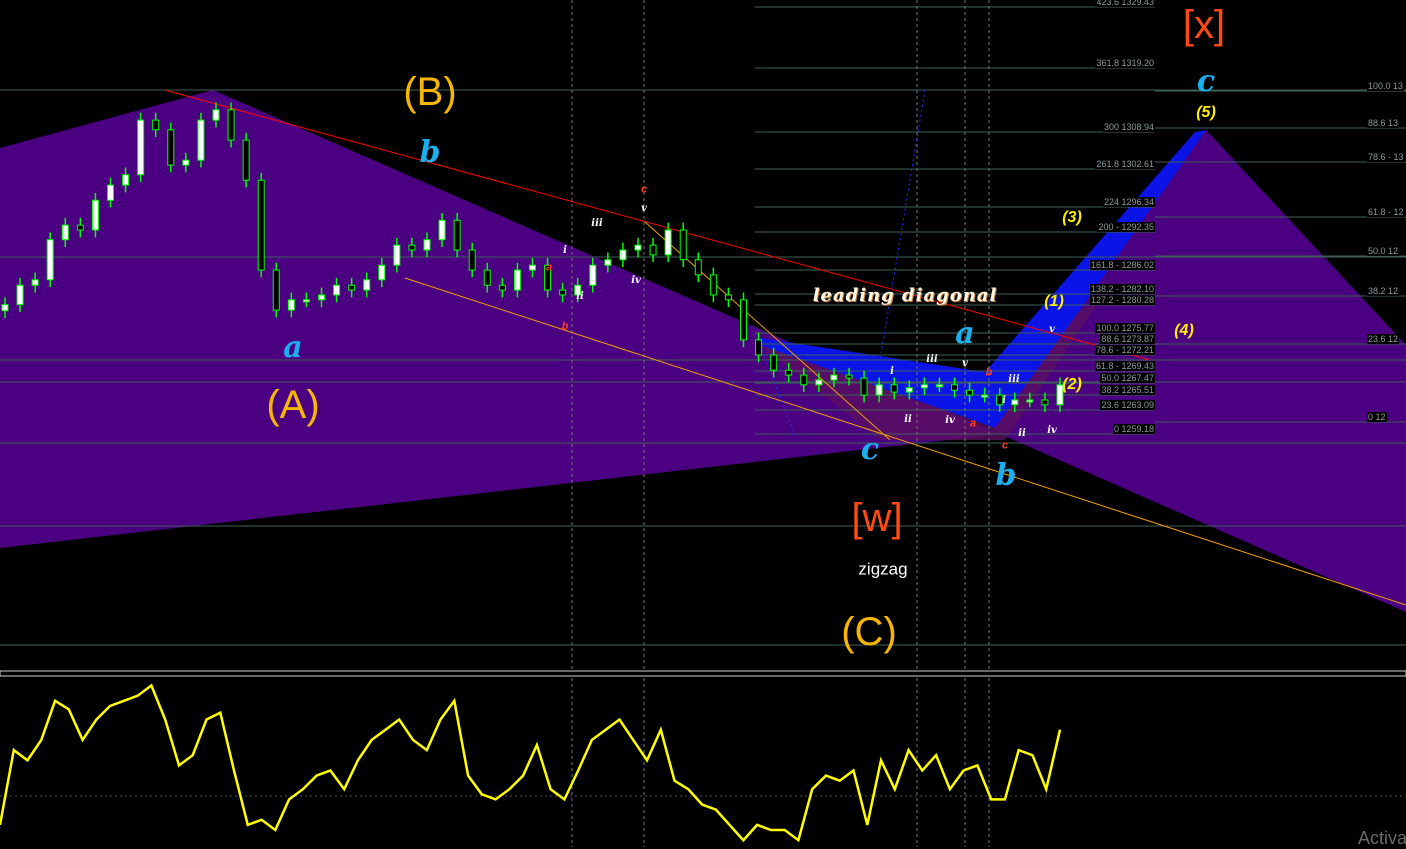 The width and height of the screenshot is (1406, 849). Describe the element at coordinates (1377, 417) in the screenshot. I see `fib-label-right: 0 12` at that location.